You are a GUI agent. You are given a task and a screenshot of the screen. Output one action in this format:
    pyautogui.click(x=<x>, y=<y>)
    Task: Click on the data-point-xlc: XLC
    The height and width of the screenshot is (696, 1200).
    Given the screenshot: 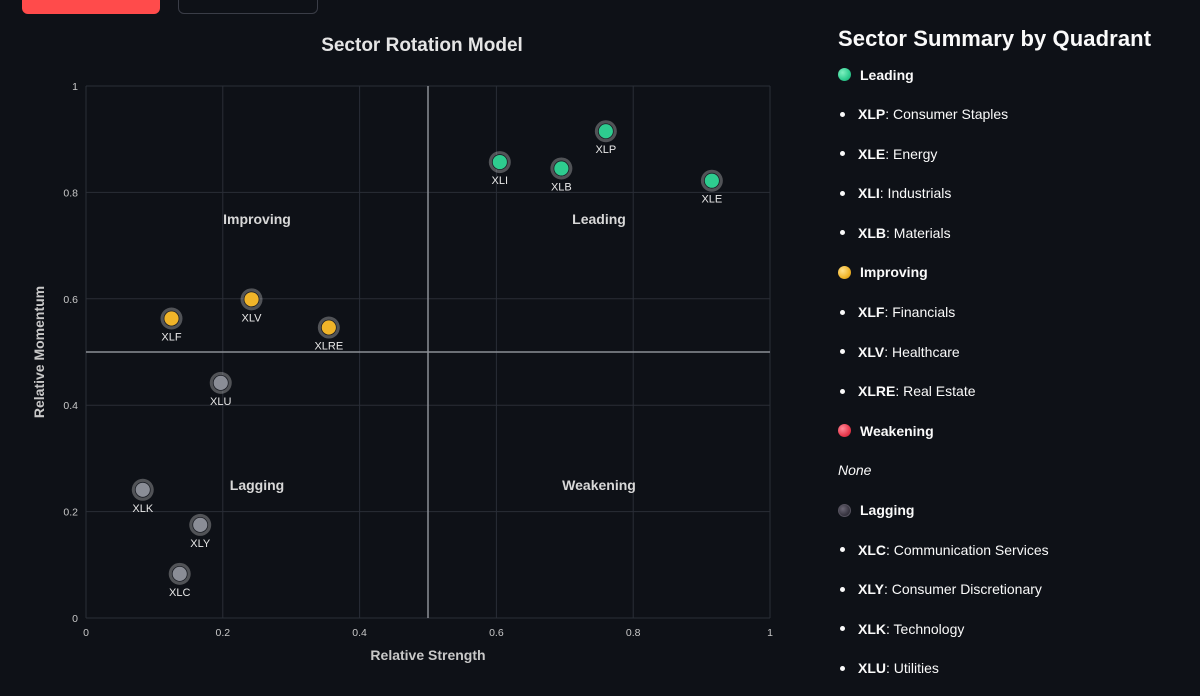 What is the action you would take?
    pyautogui.click(x=179, y=580)
    